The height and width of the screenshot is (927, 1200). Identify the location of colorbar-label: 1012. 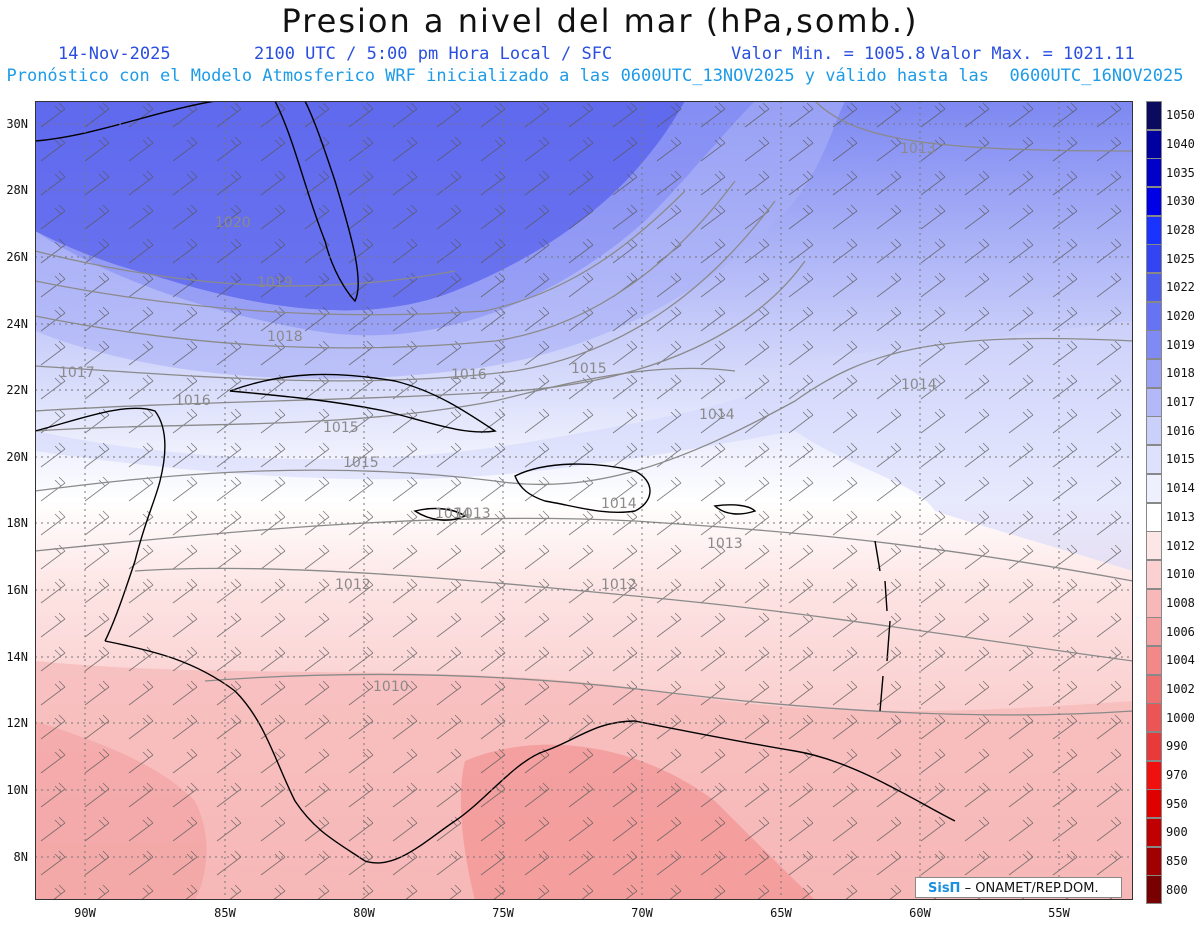
(1180, 545).